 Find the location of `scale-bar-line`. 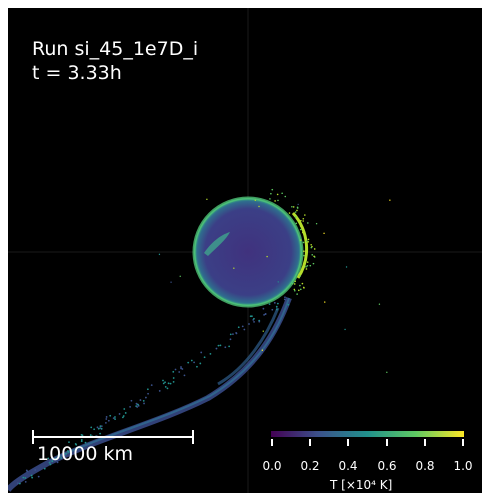

scale-bar-line is located at coordinates (113, 437).